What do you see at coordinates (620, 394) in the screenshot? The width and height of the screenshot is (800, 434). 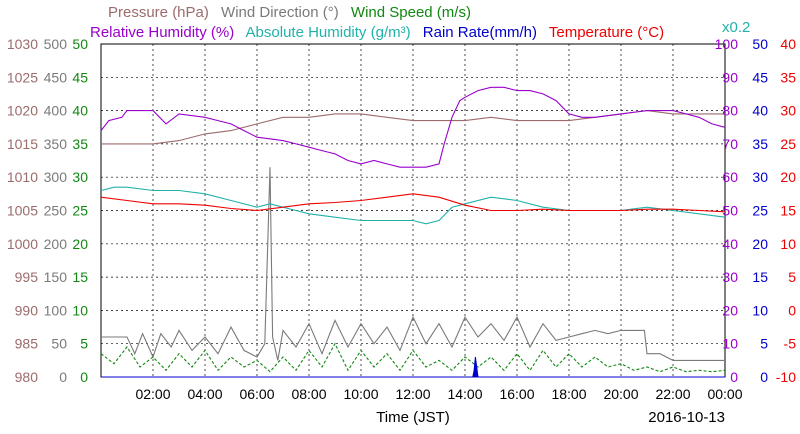 I see `x-tick-label: 20:00` at bounding box center [620, 394].